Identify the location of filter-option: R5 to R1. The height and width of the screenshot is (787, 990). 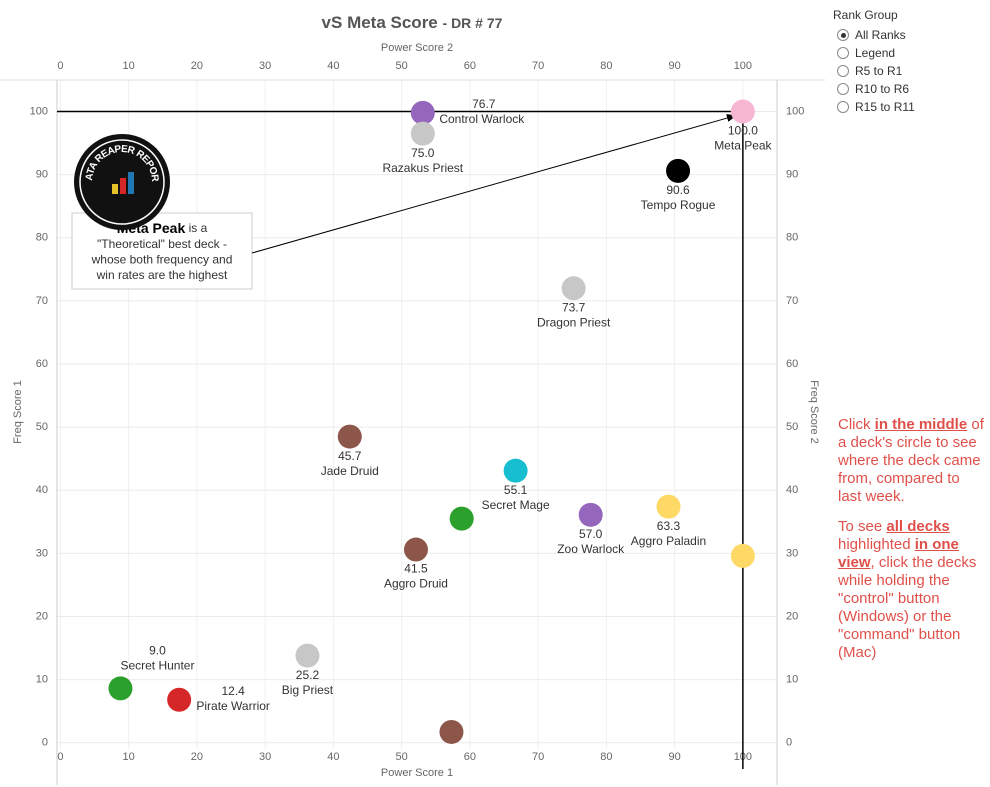
(874, 71).